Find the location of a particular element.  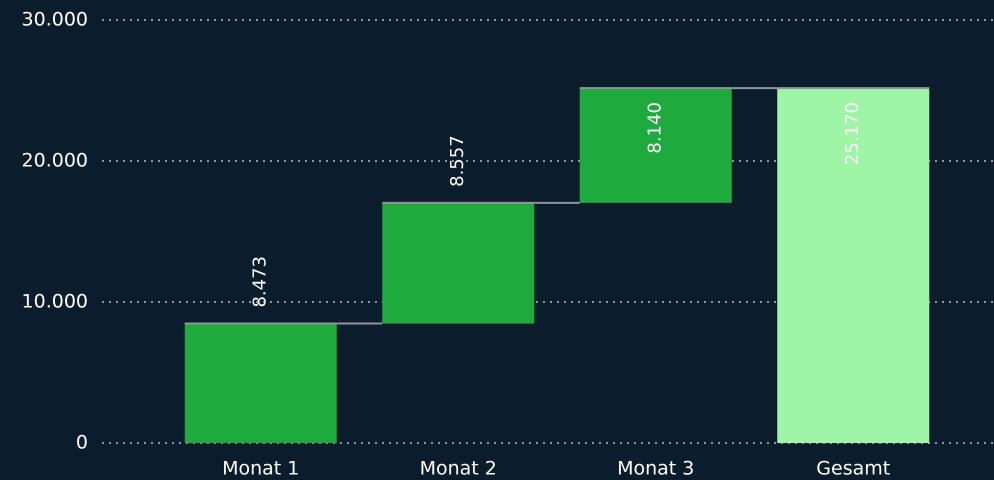

value-label: 25.170 is located at coordinates (852, 133).